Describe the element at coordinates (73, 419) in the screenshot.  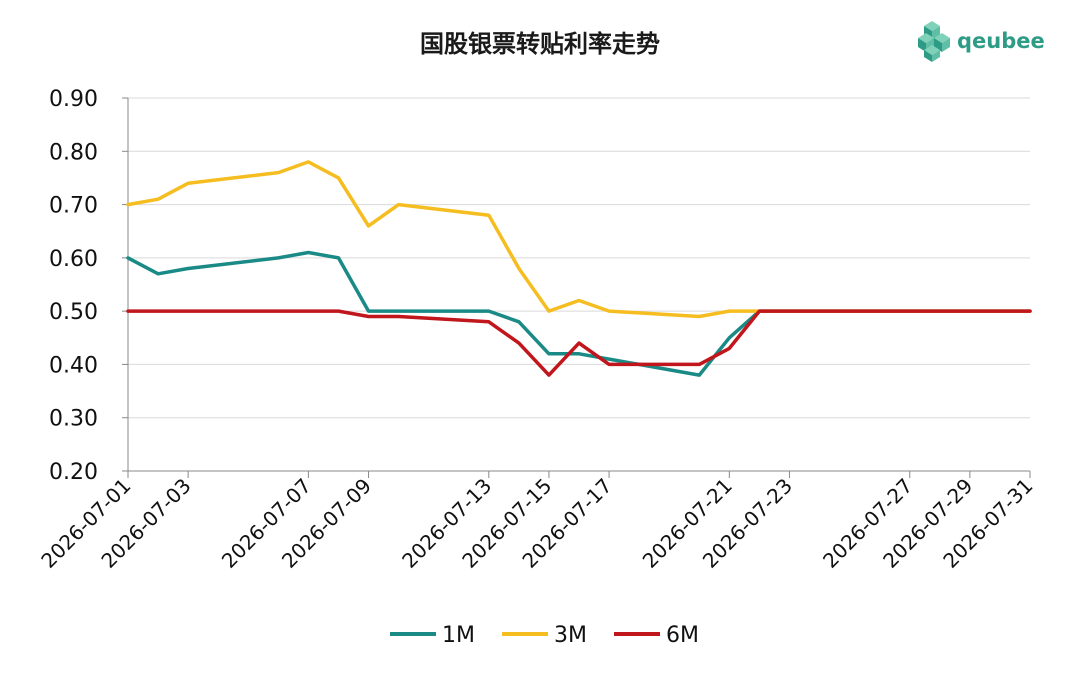
I see `y-tick-label: 0.30` at that location.